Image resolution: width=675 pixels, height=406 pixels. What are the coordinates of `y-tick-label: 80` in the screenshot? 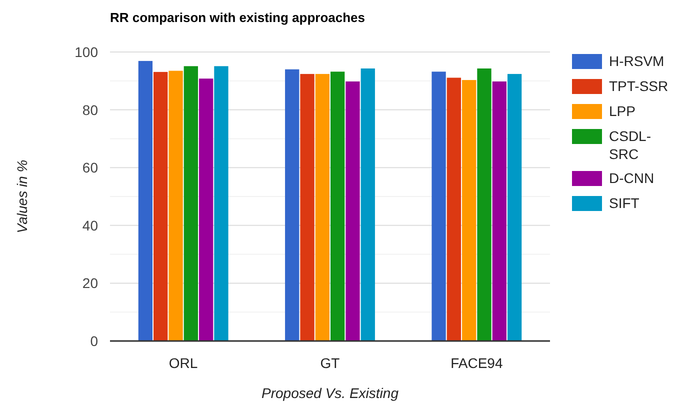 It's located at (90, 110).